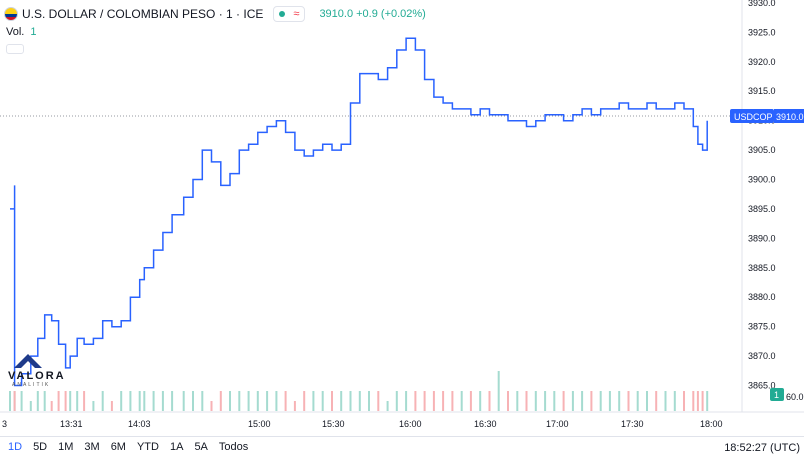  What do you see at coordinates (21, 32) in the screenshot?
I see `volume-legend: Vol. 1` at bounding box center [21, 32].